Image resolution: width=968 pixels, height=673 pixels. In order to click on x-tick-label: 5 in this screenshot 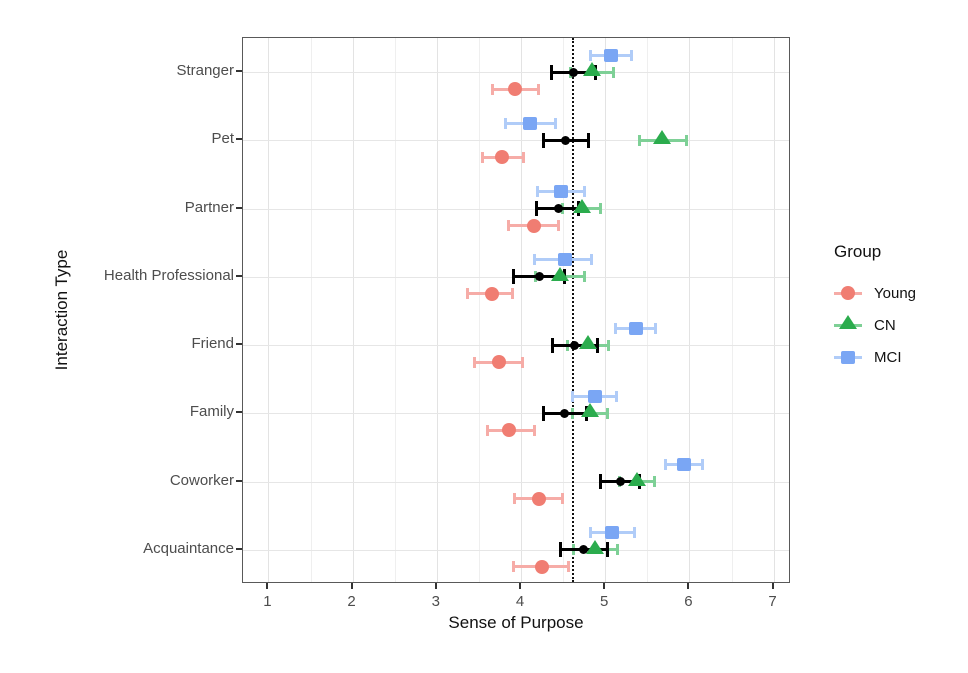, I will do `click(604, 601)`.